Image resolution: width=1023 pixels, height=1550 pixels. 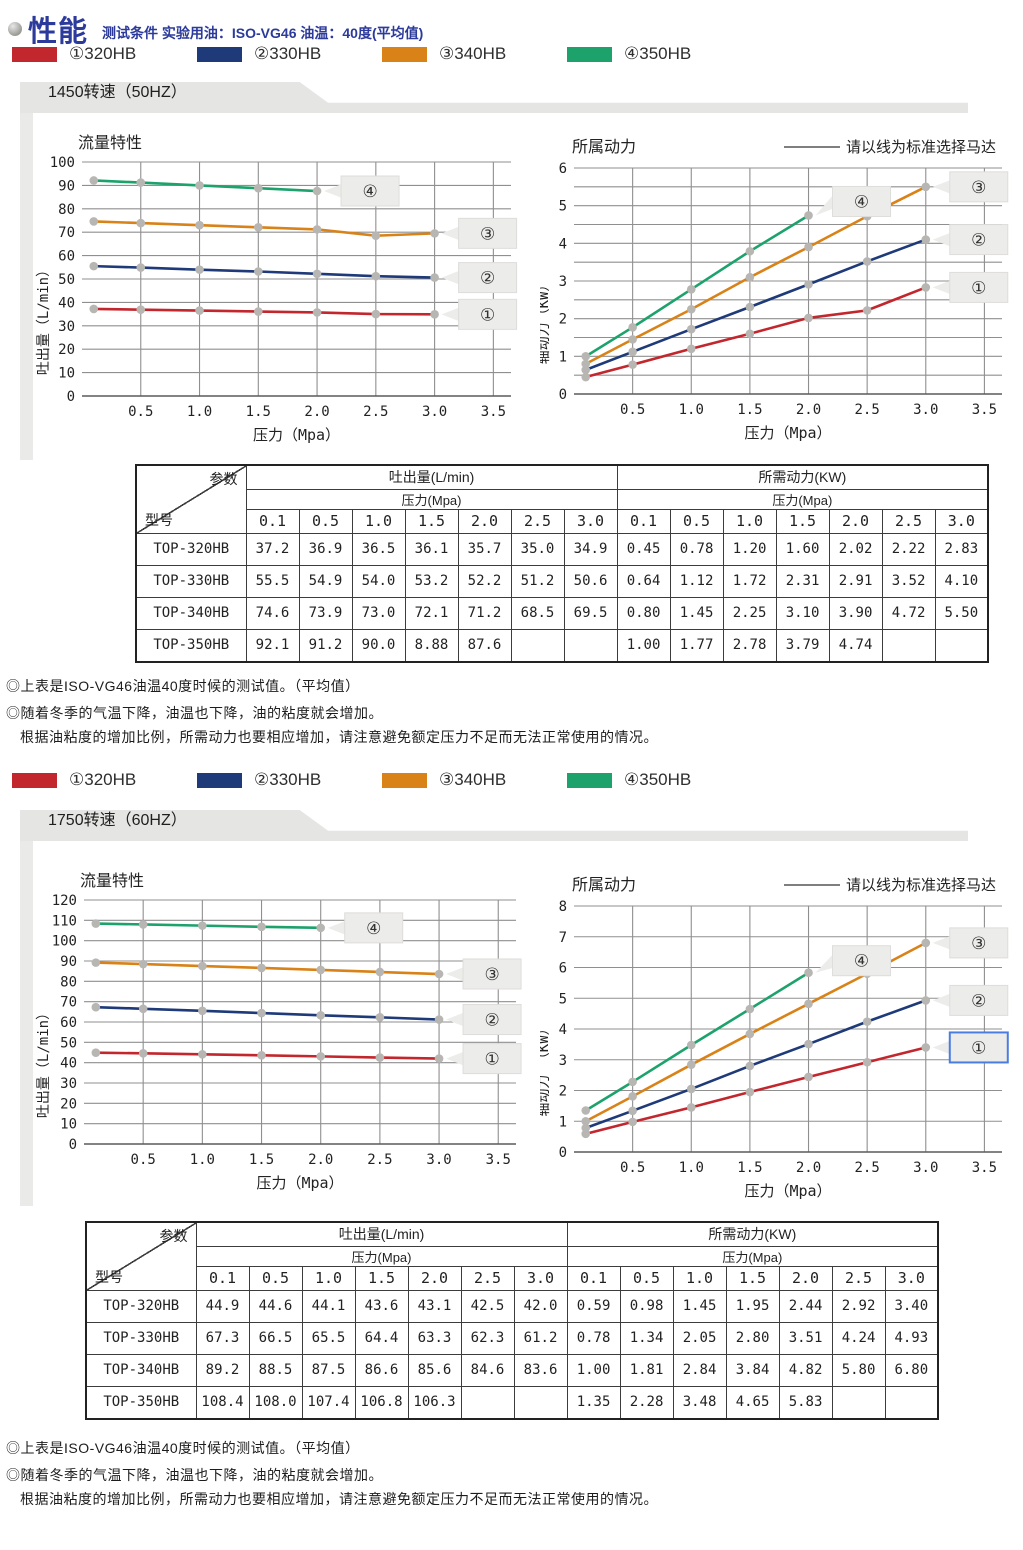 What do you see at coordinates (858, 1306) in the screenshot?
I see `value-cell: 2.92` at bounding box center [858, 1306].